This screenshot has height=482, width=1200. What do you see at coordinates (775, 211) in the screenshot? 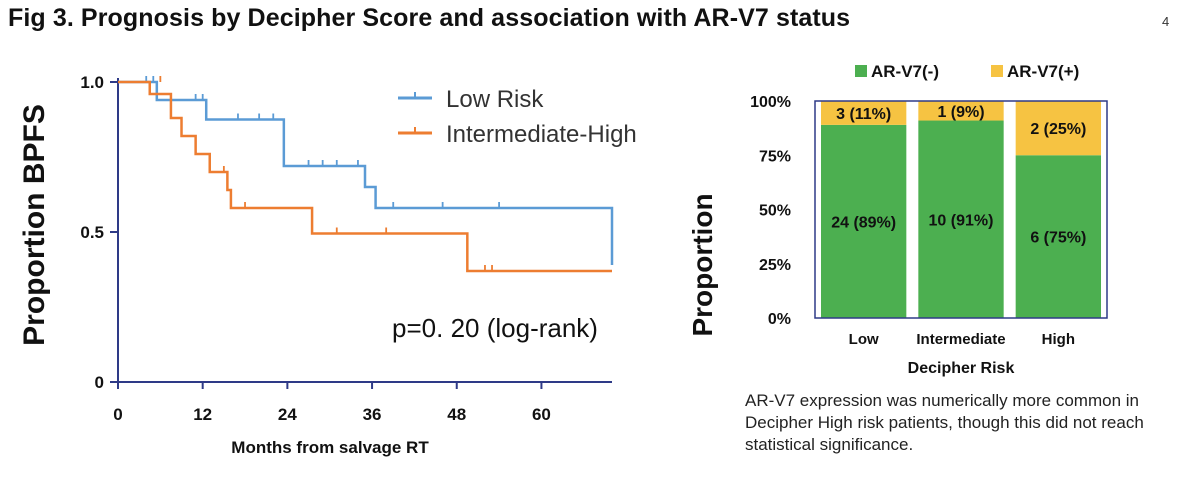
I see `bar-y-tick-label: 50%` at bounding box center [775, 211].